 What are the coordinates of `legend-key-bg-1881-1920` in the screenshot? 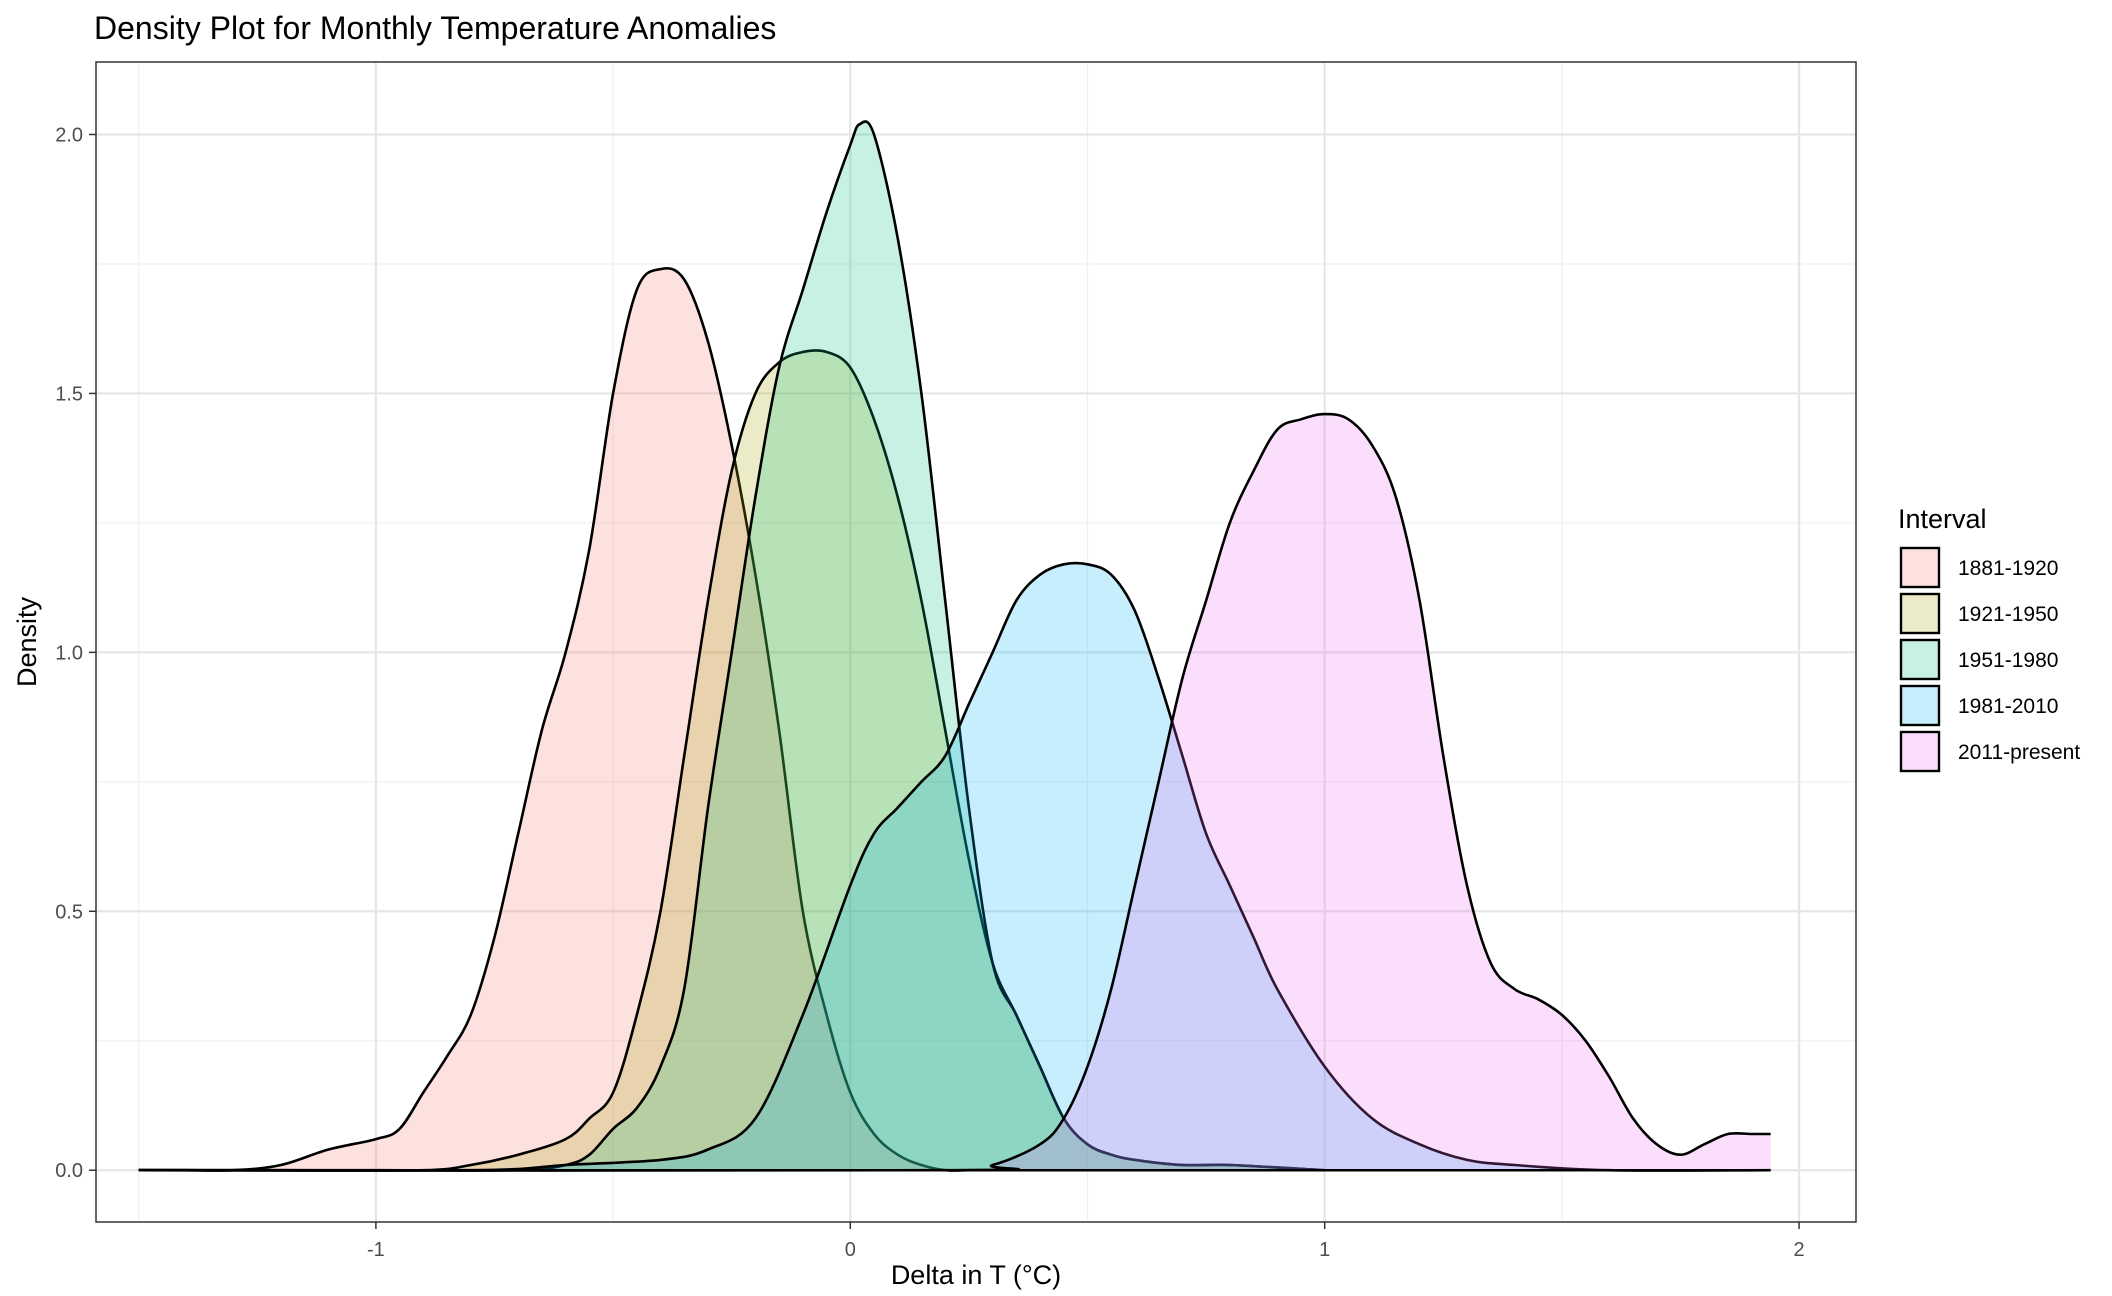 It's located at (1920, 567).